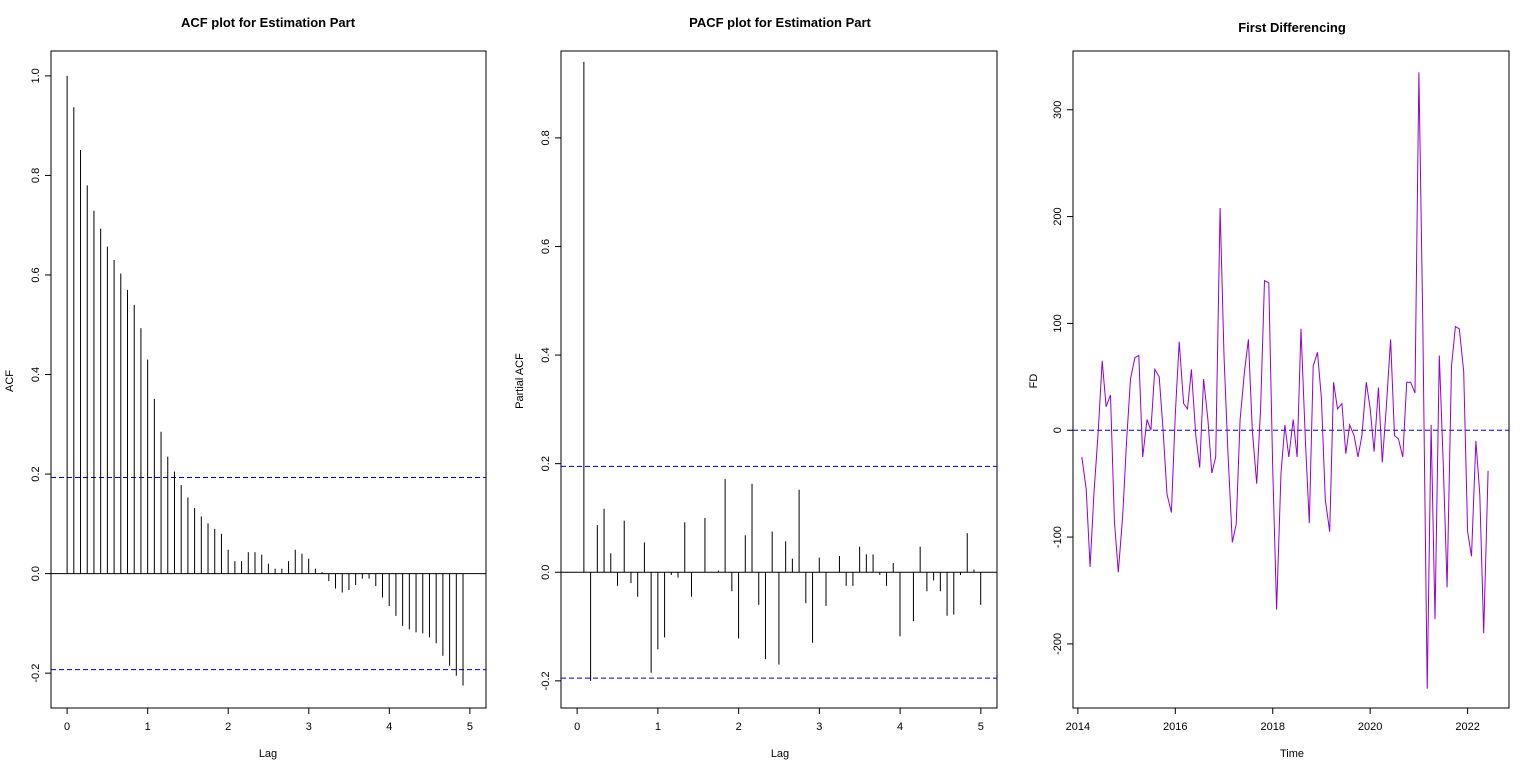  What do you see at coordinates (546, 137) in the screenshot?
I see `pacf-ytick-label: 0.8` at bounding box center [546, 137].